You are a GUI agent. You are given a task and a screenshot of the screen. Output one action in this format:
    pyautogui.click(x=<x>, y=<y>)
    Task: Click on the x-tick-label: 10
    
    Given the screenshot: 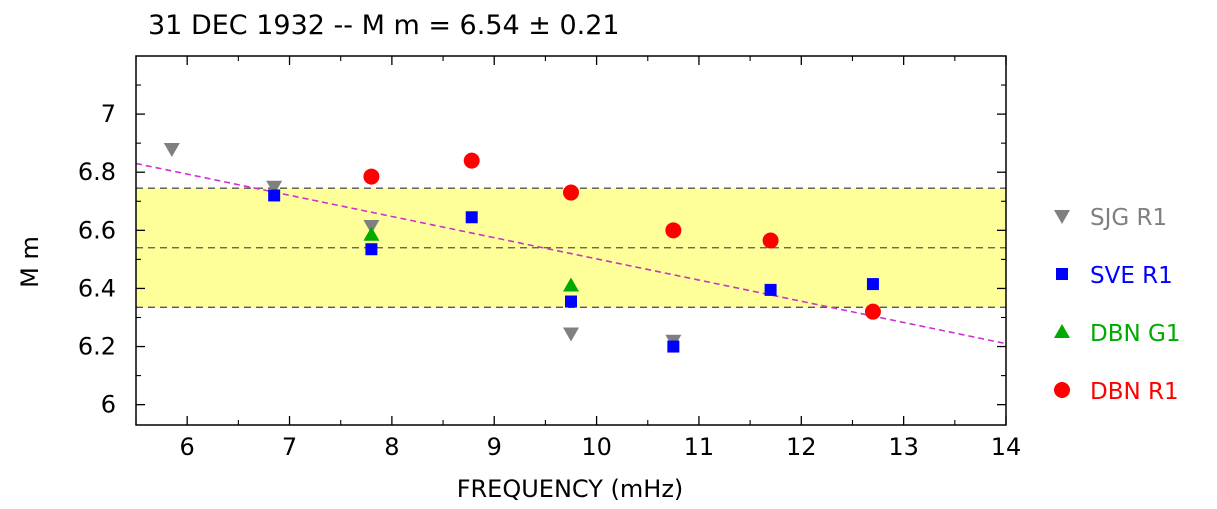 What is the action you would take?
    pyautogui.click(x=596, y=447)
    